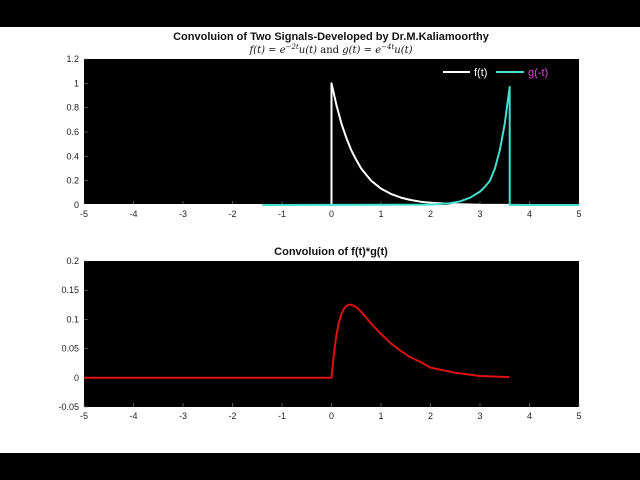  What do you see at coordinates (72, 132) in the screenshot?
I see `y-tick-label: 0.6` at bounding box center [72, 132].